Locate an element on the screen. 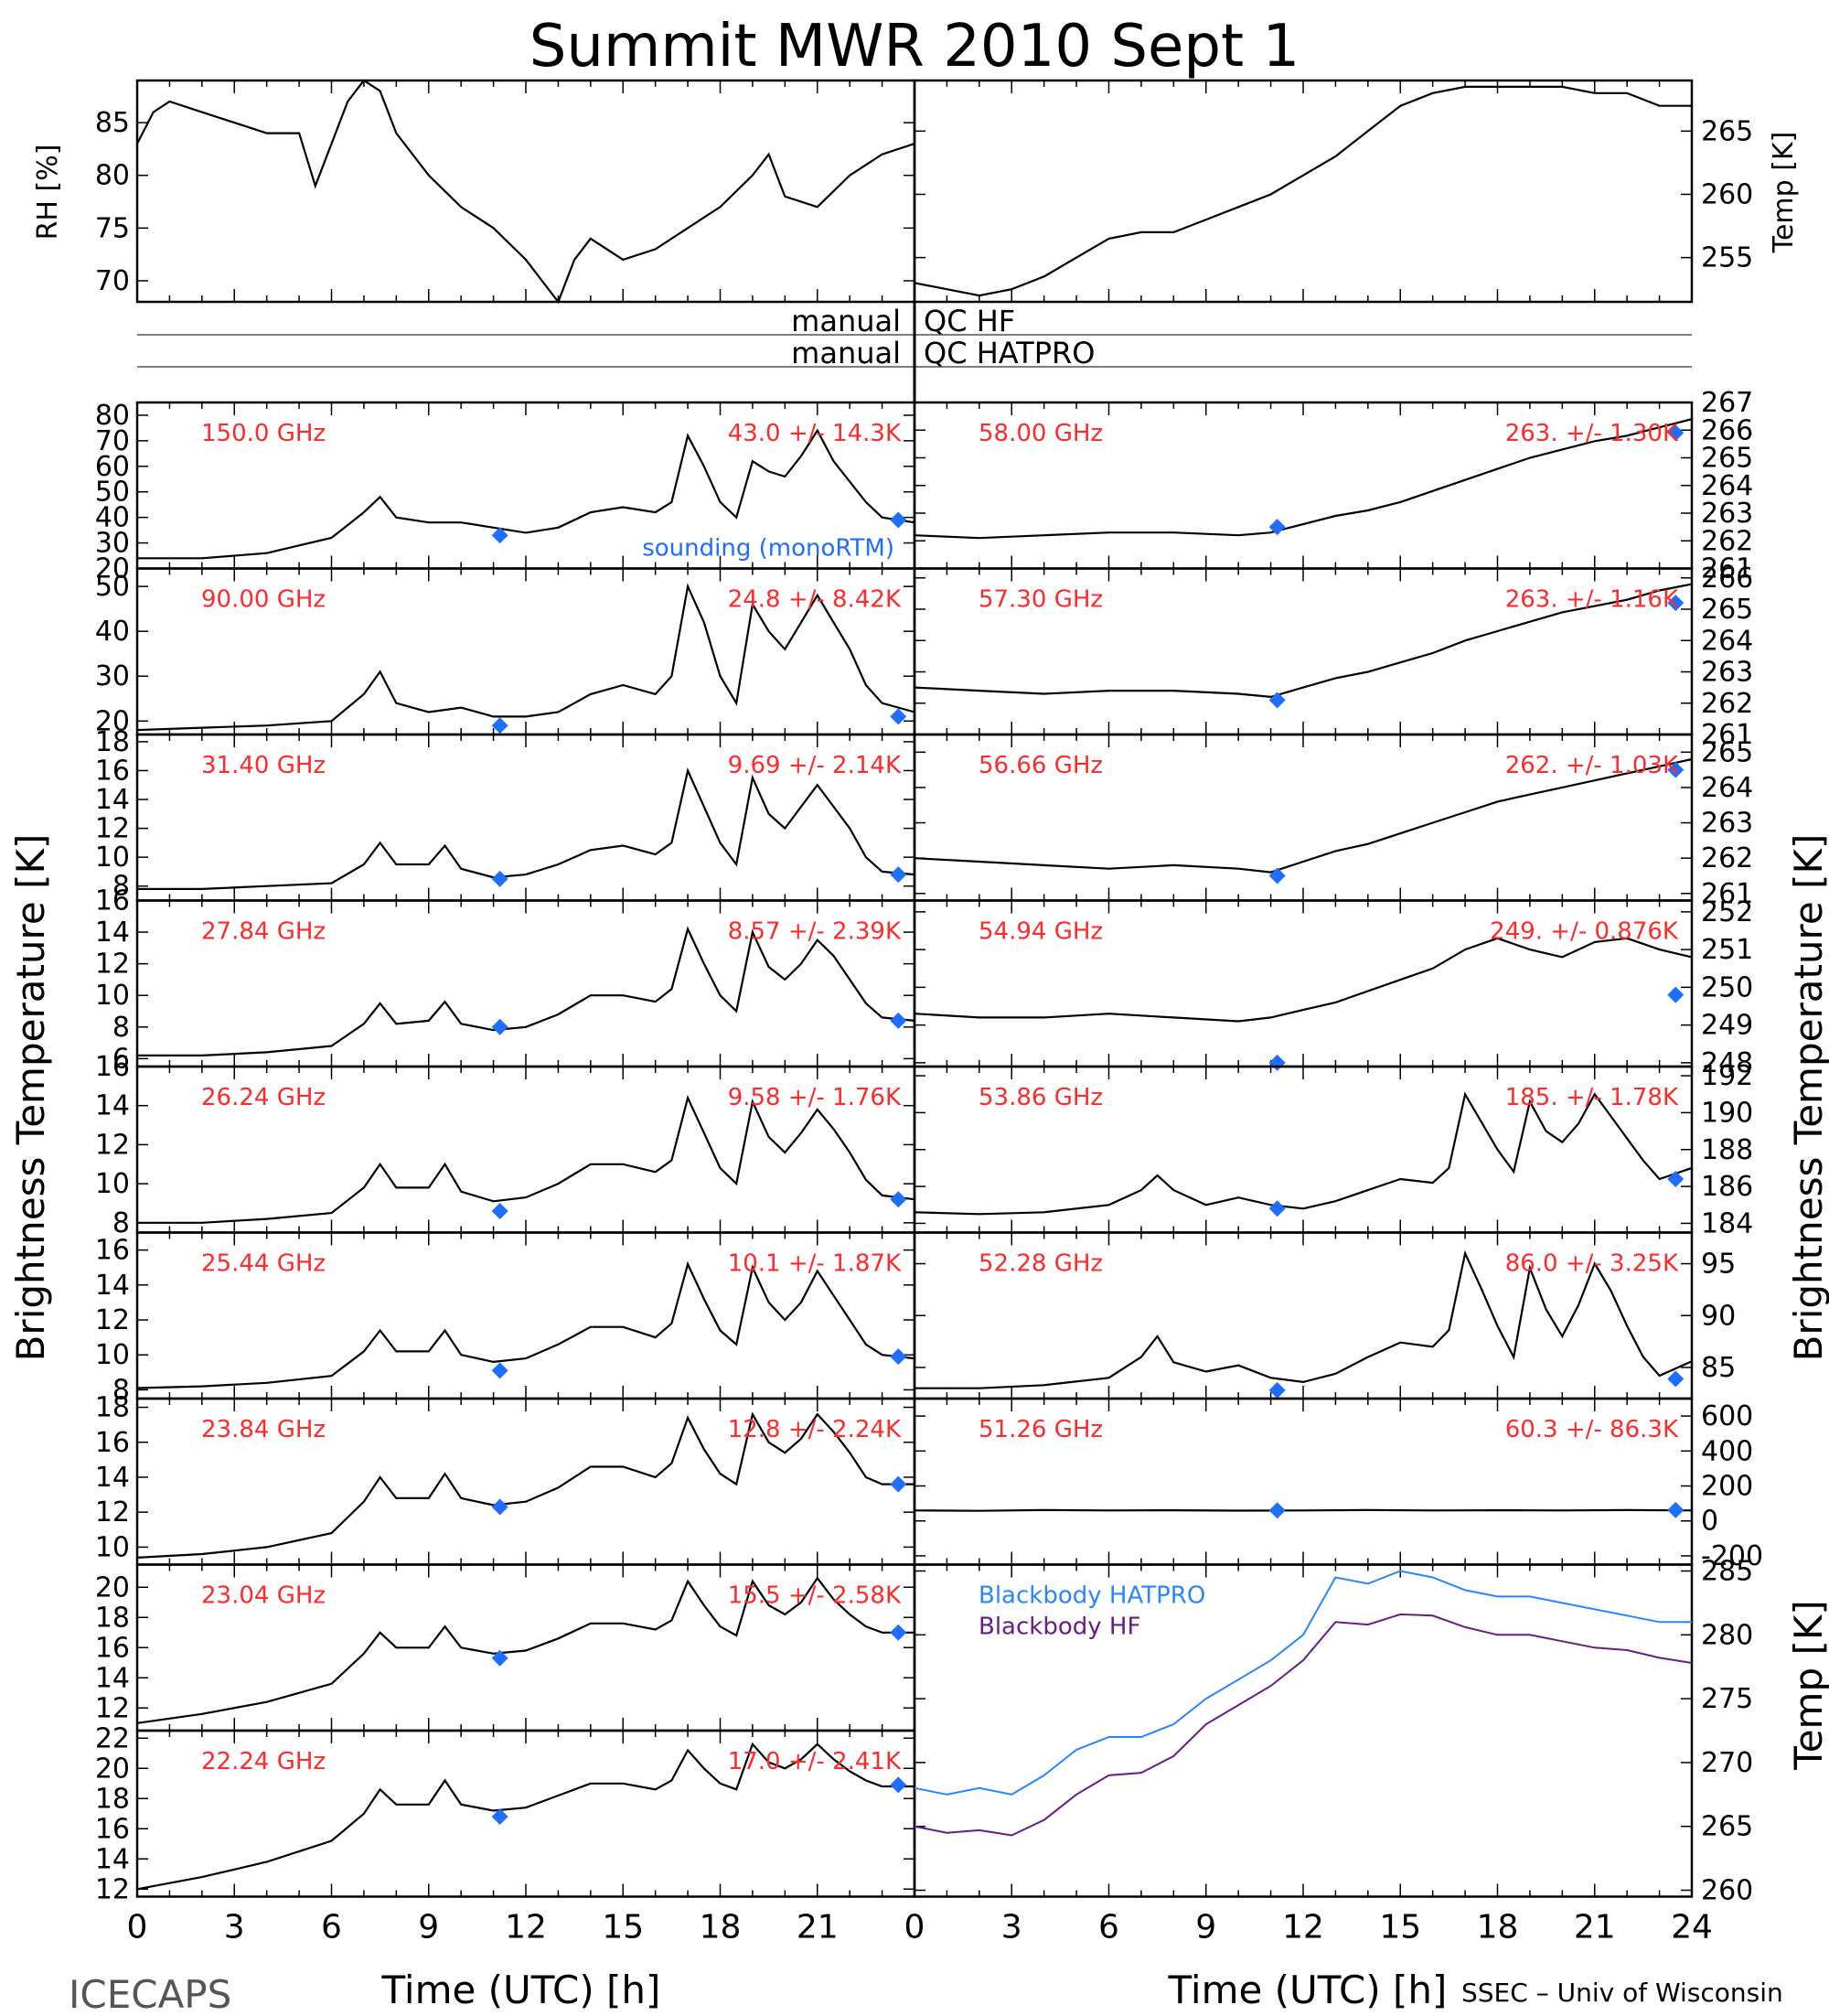  frequency-label: 51.26 GHz is located at coordinates (1041, 1429).